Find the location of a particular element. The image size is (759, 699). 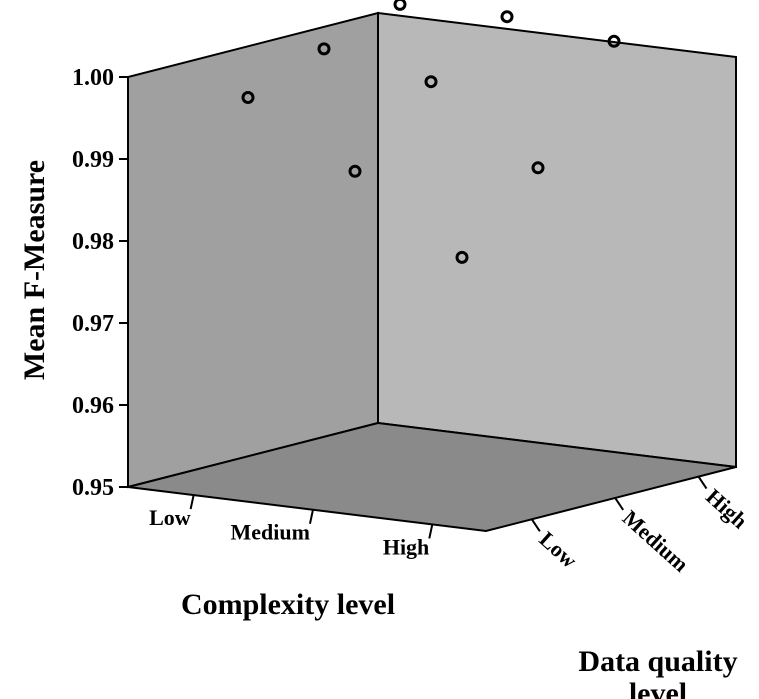

y-tick-label: 0.97 is located at coordinates (93, 324).